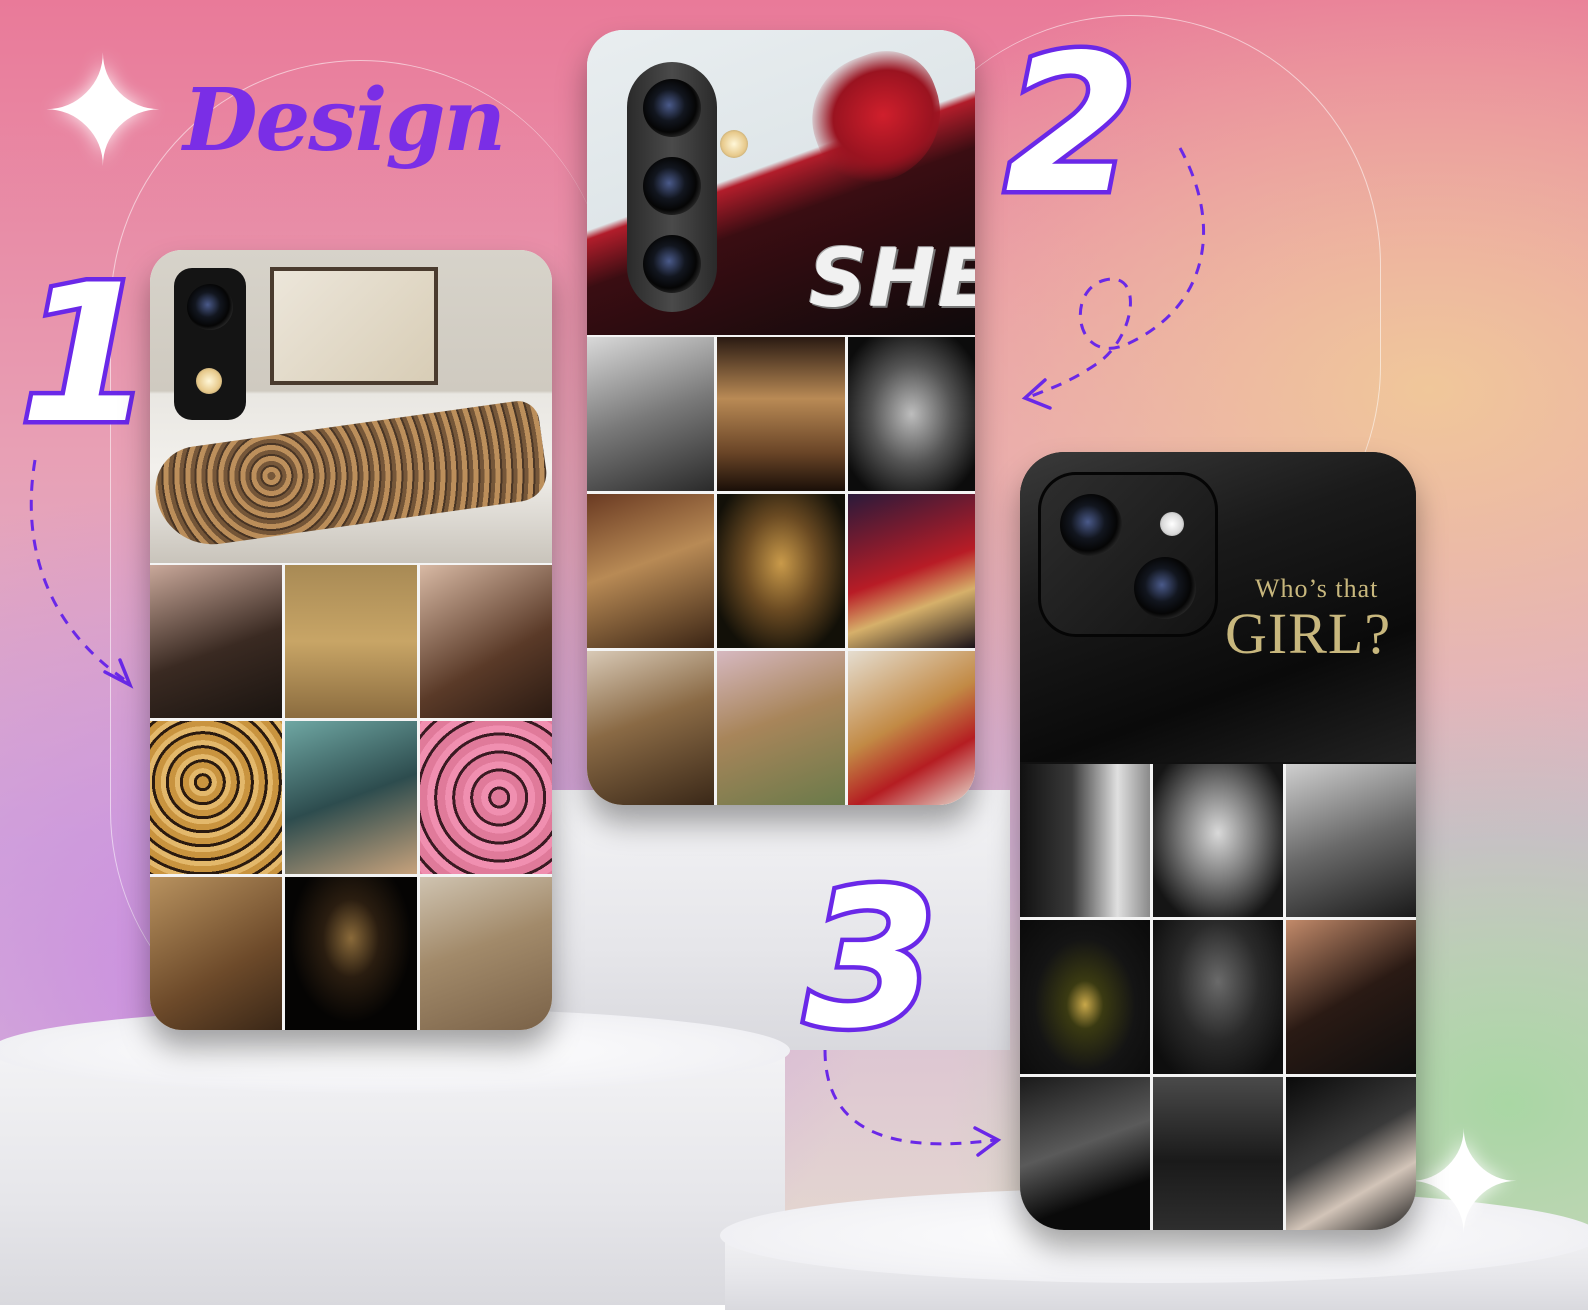 The width and height of the screenshot is (1588, 1310). I want to click on she-overlay-text: SHE, so click(892, 278).